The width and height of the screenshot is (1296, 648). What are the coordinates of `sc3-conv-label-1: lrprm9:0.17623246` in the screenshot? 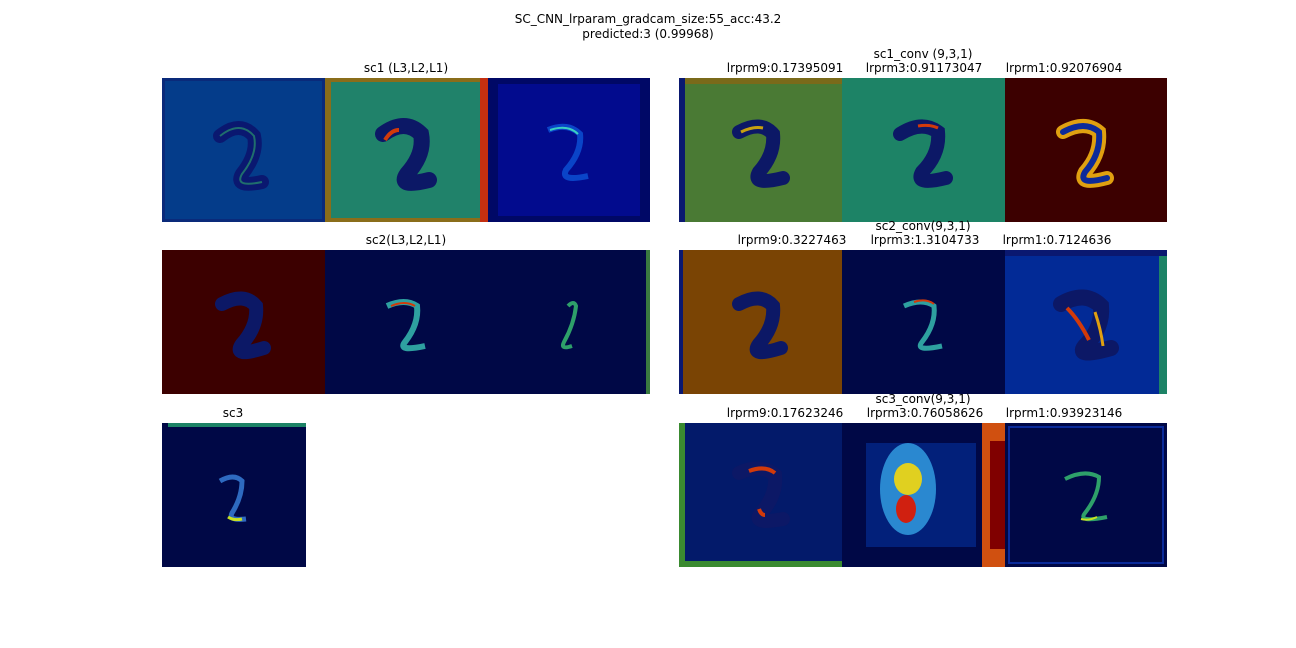 It's located at (785, 413).